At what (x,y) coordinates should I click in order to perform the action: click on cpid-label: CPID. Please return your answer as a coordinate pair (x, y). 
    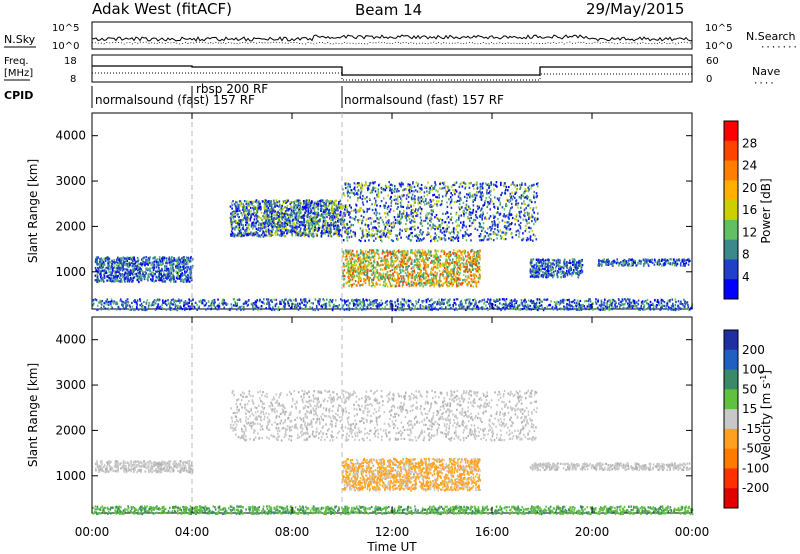
    Looking at the image, I should click on (18, 95).